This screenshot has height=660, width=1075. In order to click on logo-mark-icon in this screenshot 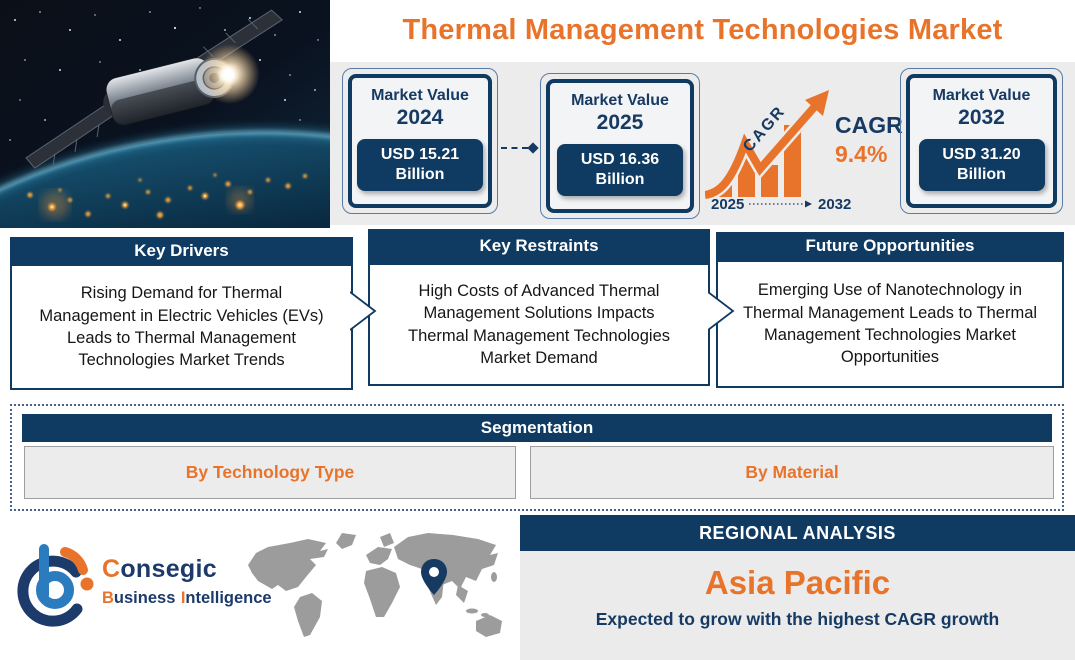, I will do `click(55, 585)`.